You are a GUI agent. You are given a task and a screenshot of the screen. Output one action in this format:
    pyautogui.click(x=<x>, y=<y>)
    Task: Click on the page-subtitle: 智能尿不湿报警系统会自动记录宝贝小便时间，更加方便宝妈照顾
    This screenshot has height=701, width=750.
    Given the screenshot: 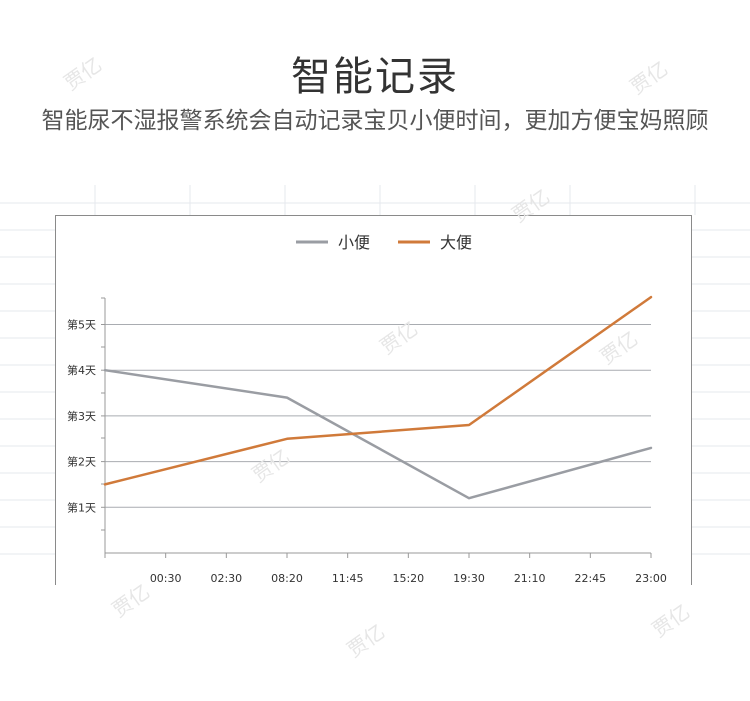 What is the action you would take?
    pyautogui.click(x=375, y=121)
    